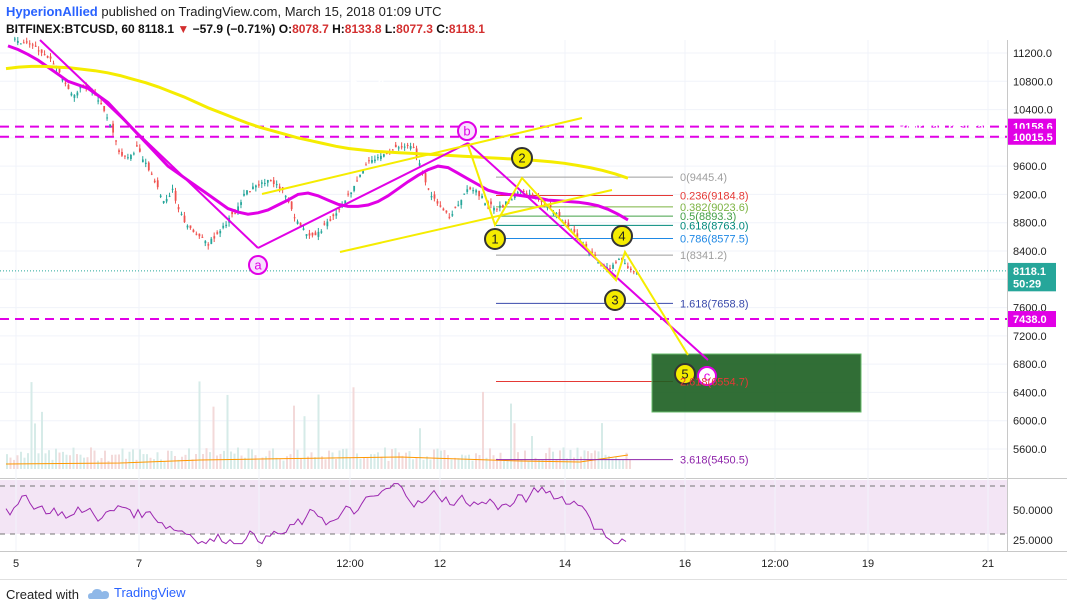 The image size is (1067, 610). Describe the element at coordinates (533, 594) in the screenshot. I see `chart-footer: Created with TradingView` at that location.